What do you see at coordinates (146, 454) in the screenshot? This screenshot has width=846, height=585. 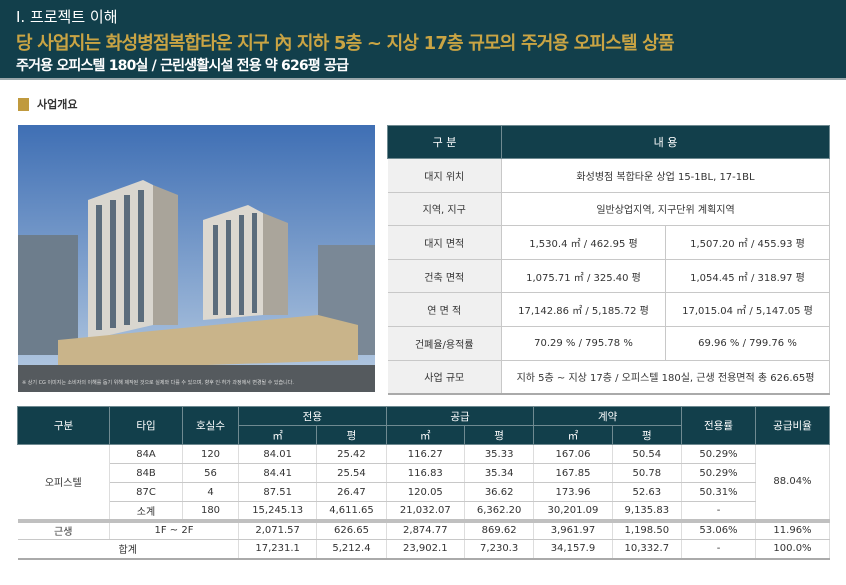 I see `cell: 84A` at bounding box center [146, 454].